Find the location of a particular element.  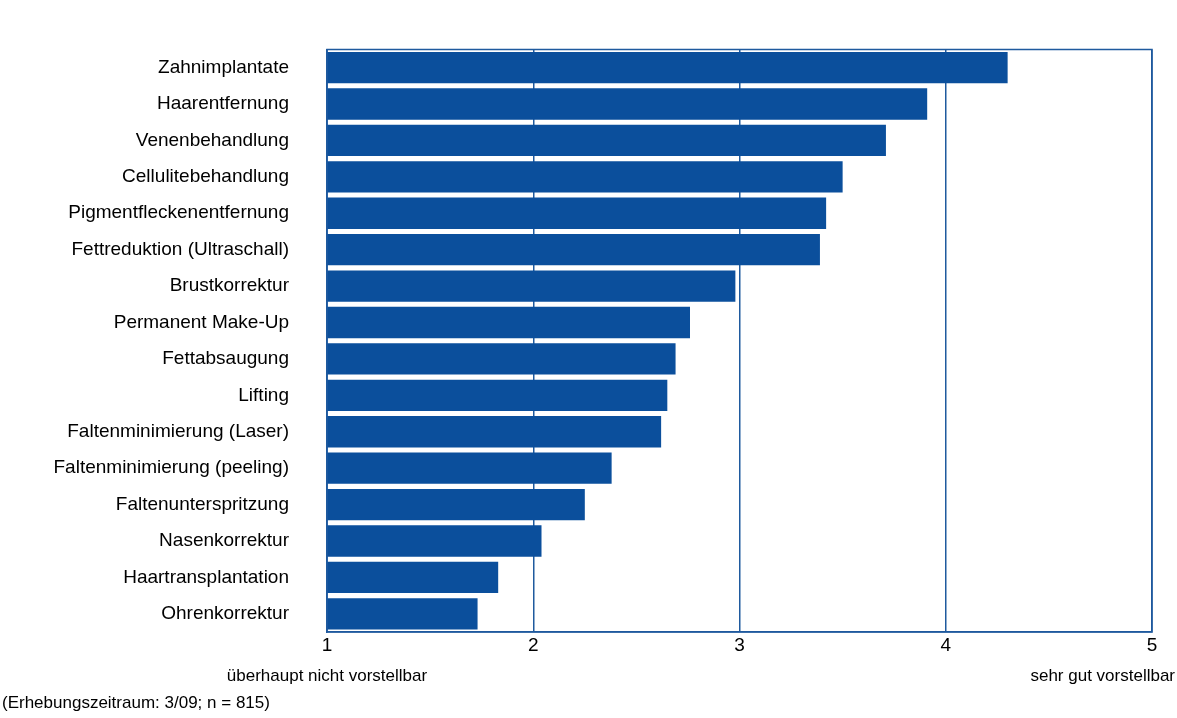

y-tick-label: Brustkorrektur is located at coordinates (229, 285).